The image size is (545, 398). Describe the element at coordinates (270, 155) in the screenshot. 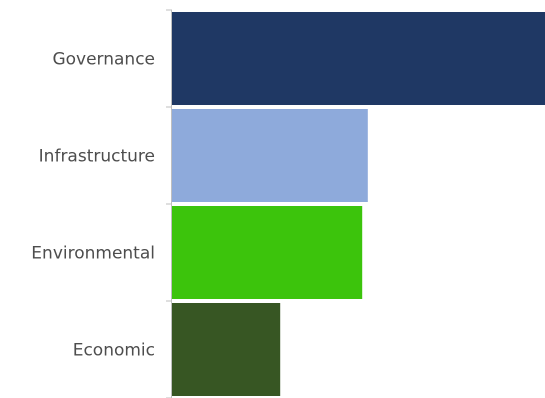

I see `bar-infrastructure` at that location.